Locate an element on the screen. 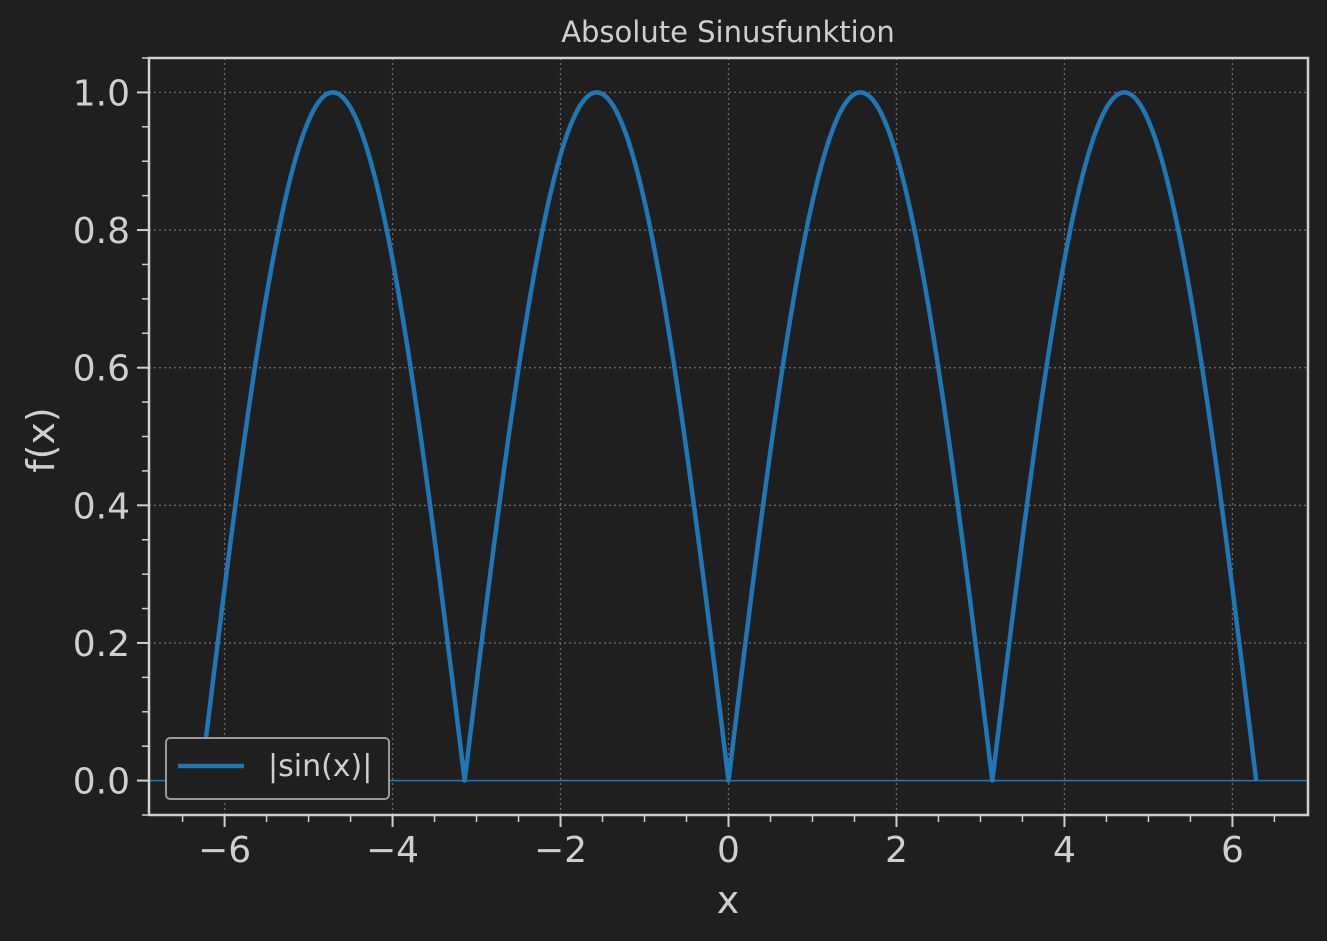 The image size is (1327, 941). y-tick-label: 0.8 is located at coordinates (101, 231).